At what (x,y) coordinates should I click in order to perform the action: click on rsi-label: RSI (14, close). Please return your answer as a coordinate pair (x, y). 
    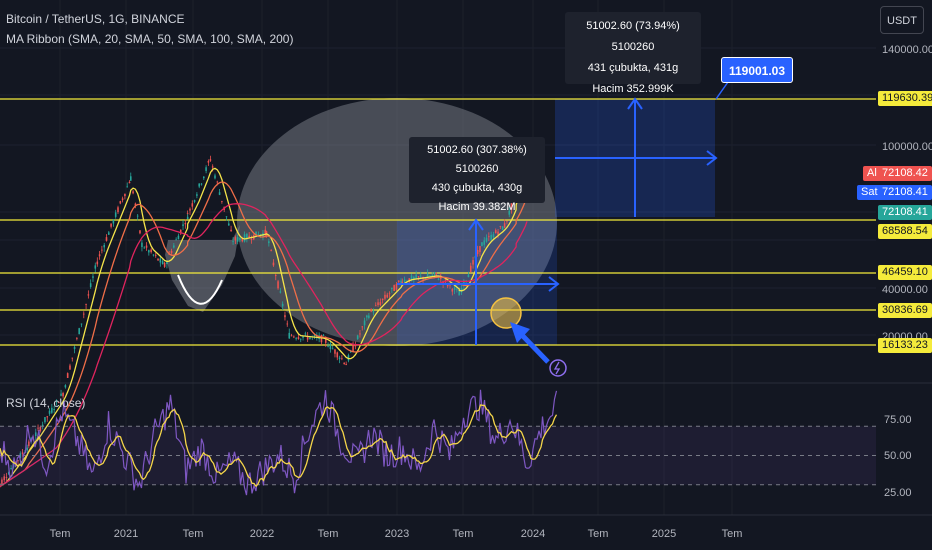
    Looking at the image, I should click on (46, 403).